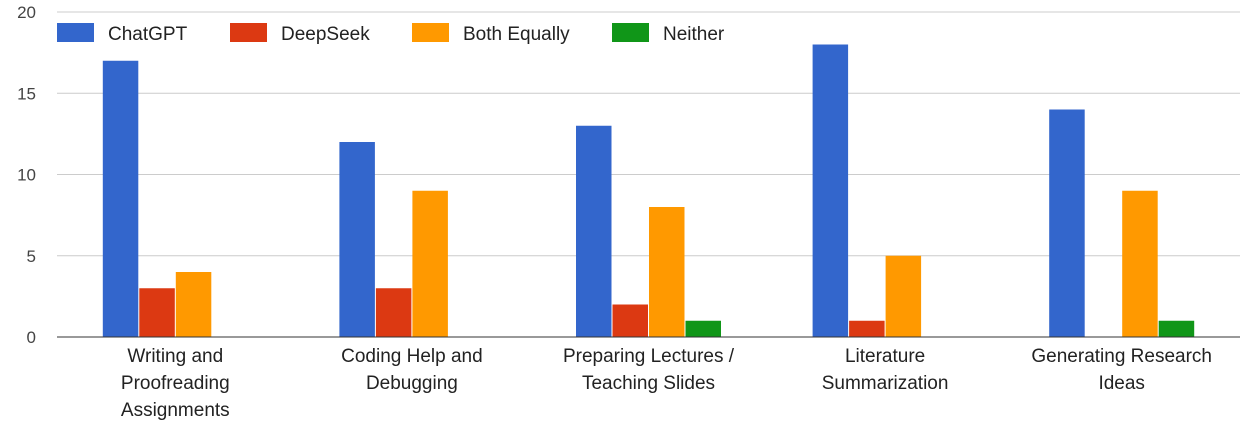 The height and width of the screenshot is (426, 1240). Describe the element at coordinates (648, 383) in the screenshot. I see `x-tick-label: Teaching Slides` at that location.